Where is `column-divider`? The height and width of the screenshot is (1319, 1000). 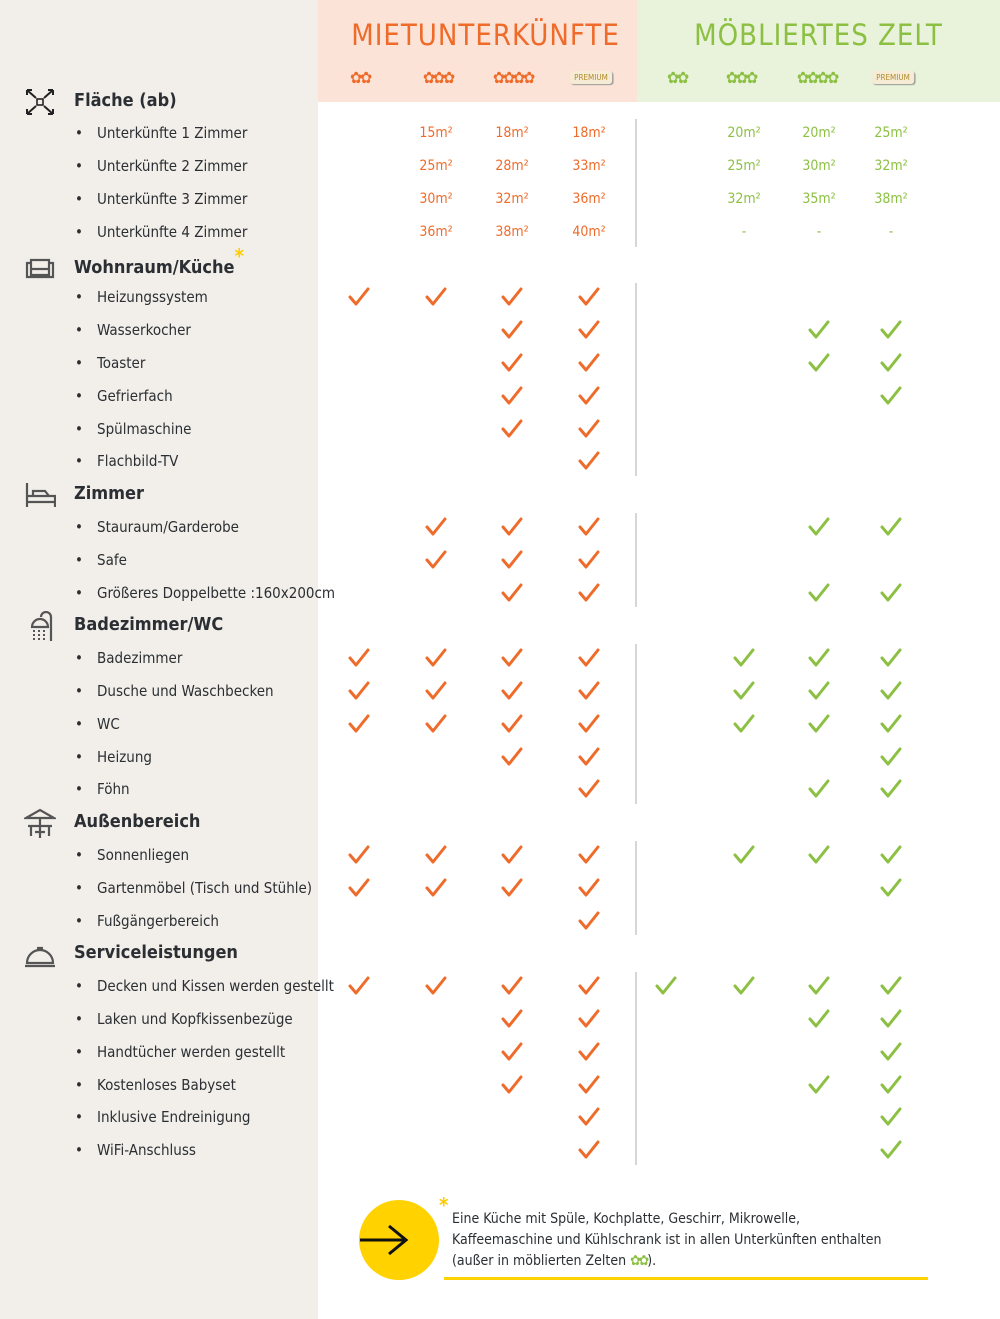 column-divider is located at coordinates (636, 888).